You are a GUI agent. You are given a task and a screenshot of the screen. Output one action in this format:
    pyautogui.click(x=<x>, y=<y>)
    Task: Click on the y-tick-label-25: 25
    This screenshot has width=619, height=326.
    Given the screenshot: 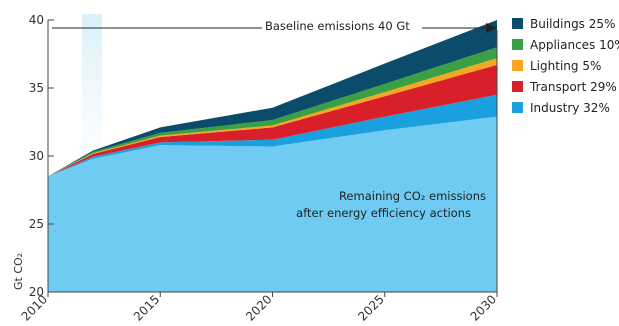 What is the action you would take?
    pyautogui.click(x=36, y=224)
    